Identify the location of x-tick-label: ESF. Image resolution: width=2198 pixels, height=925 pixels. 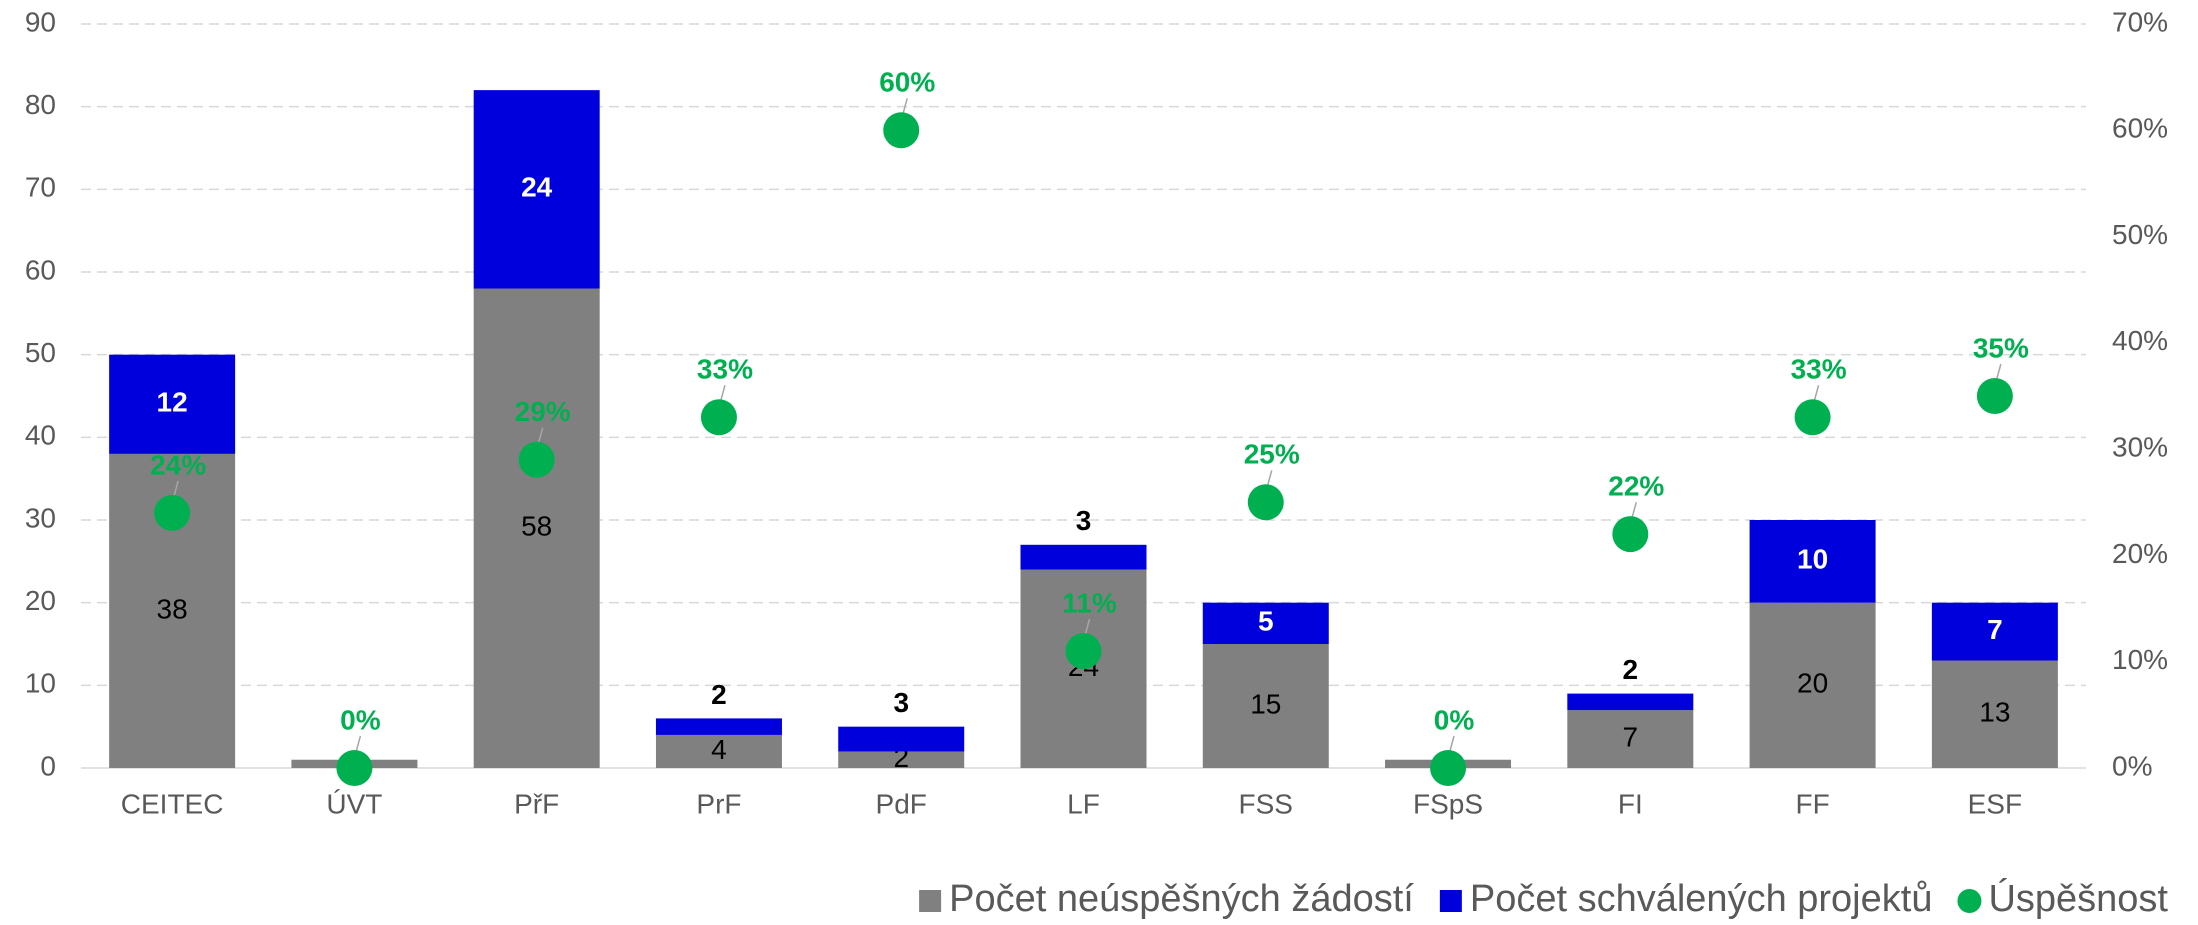
(1995, 803).